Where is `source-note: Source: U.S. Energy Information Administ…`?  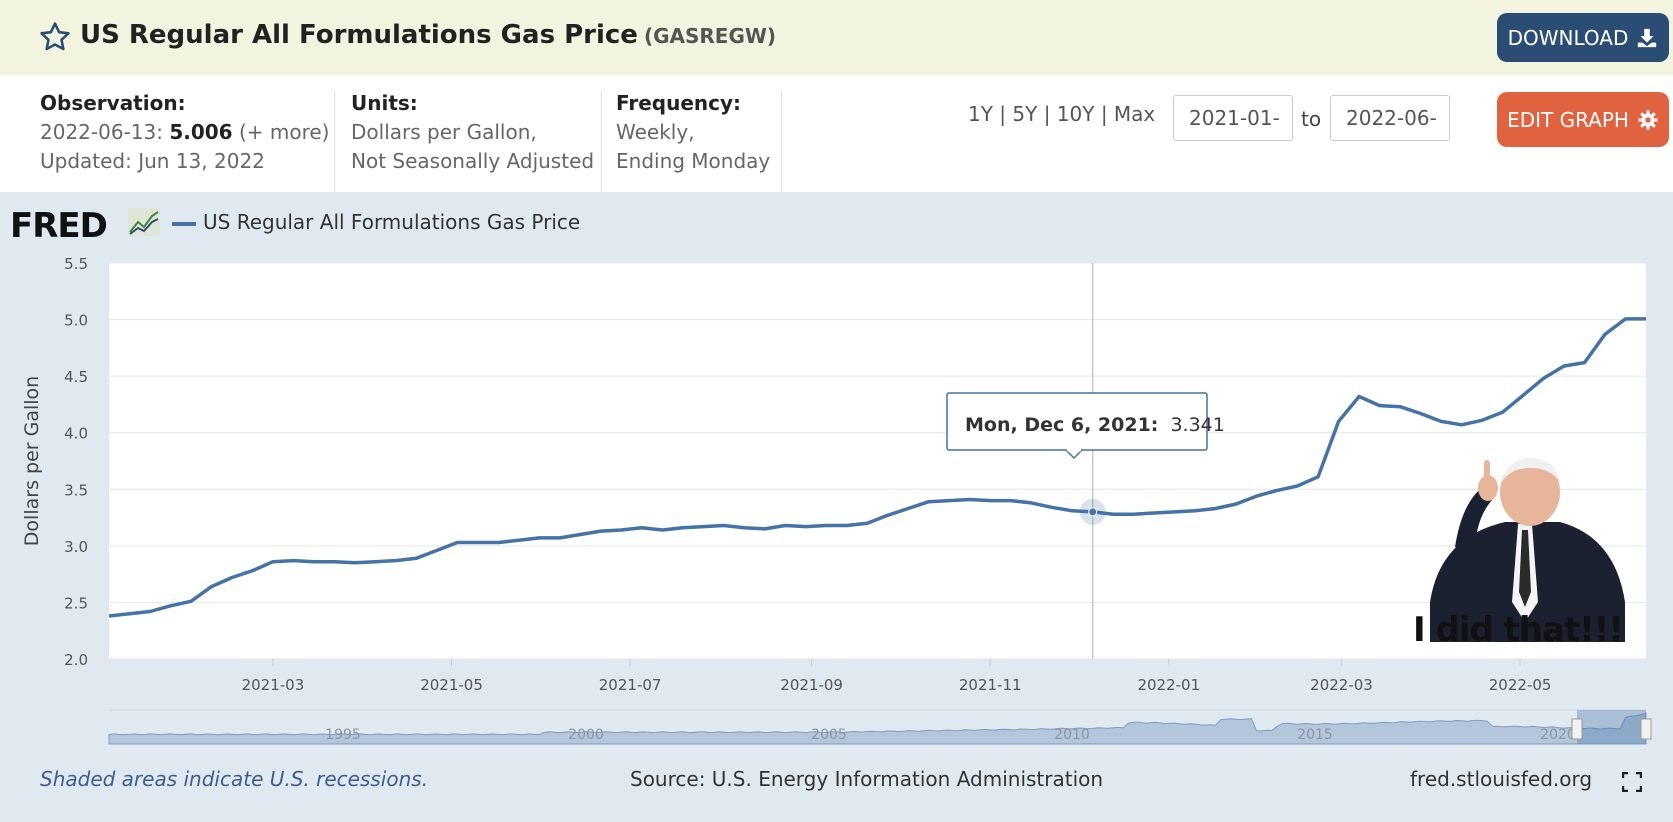 source-note: Source: U.S. Energy Information Administ… is located at coordinates (867, 779).